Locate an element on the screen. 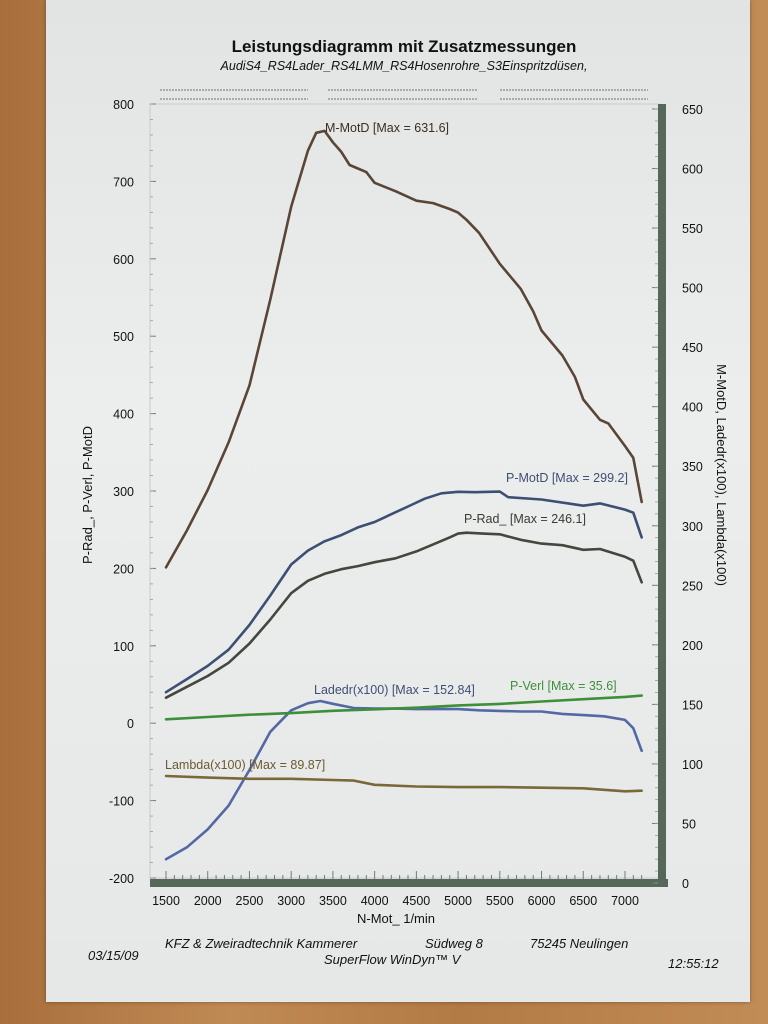 The image size is (768, 1024). series-line-lambda-x100 is located at coordinates (404, 783).